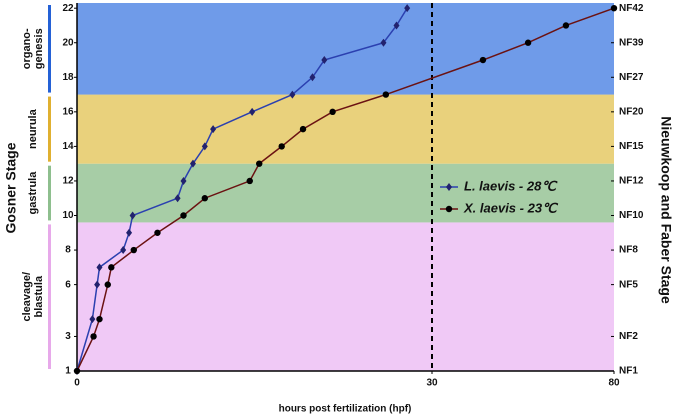  What do you see at coordinates (631, 8) in the screenshot?
I see `y2-tick-label: NF42` at bounding box center [631, 8].